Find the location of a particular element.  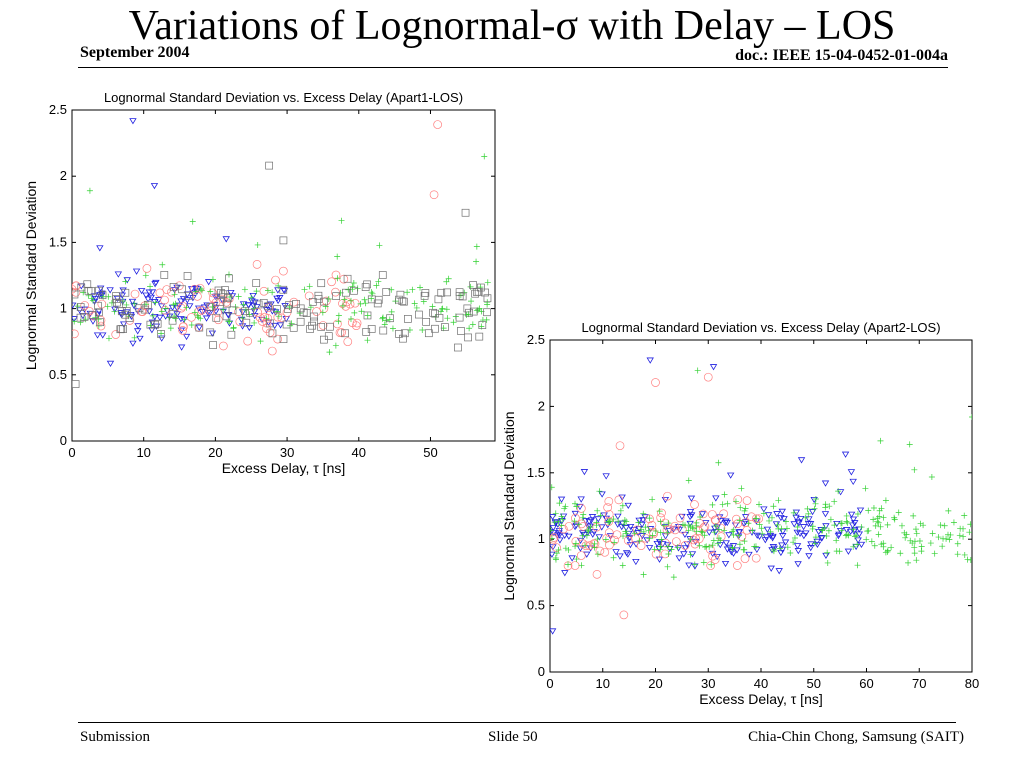

x-tick-label: 0 is located at coordinates (549, 683).